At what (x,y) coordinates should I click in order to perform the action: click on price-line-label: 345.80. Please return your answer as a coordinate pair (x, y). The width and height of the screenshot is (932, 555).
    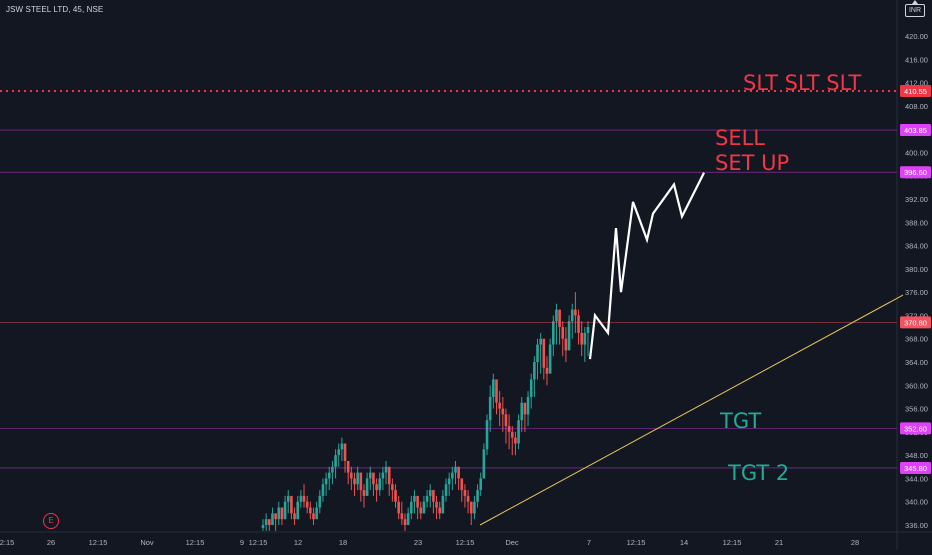
    Looking at the image, I should click on (915, 468).